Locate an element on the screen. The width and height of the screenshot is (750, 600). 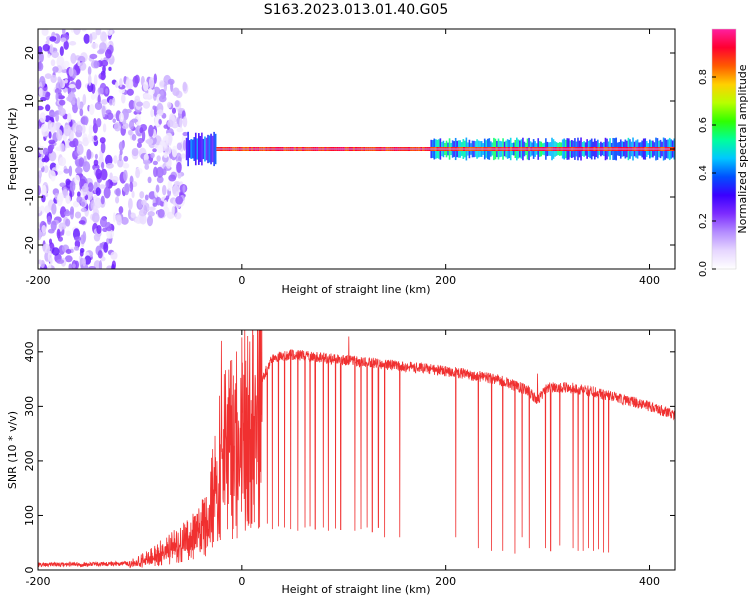
colorbar-tick-label: 0.6 is located at coordinates (703, 125).